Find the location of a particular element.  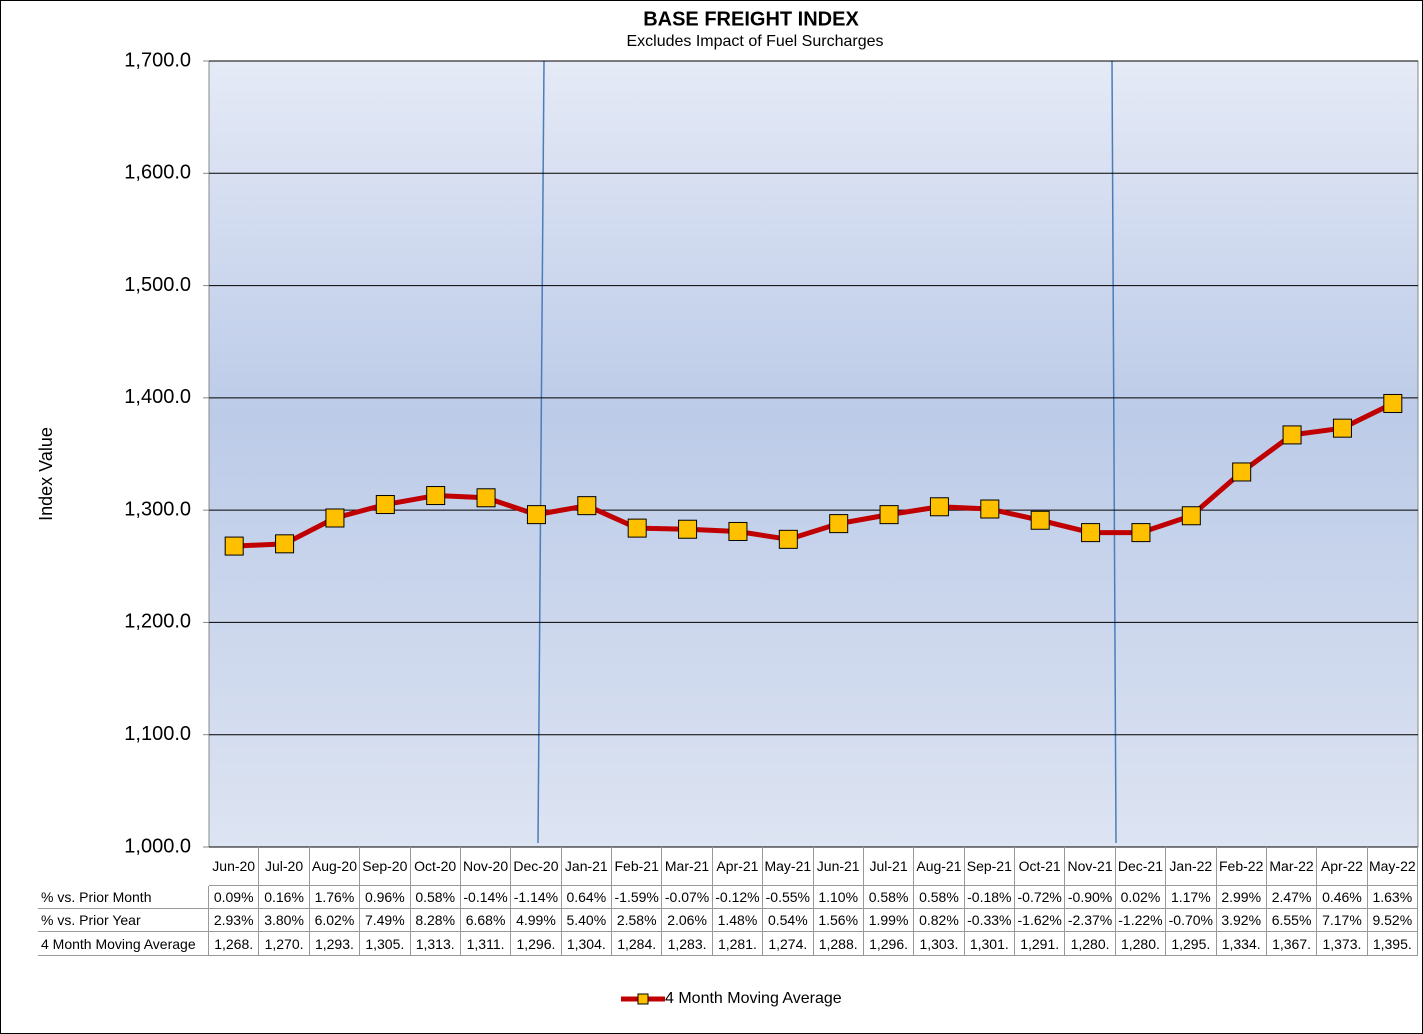

chart-title: BASE FREIGHT INDEX is located at coordinates (751, 19).